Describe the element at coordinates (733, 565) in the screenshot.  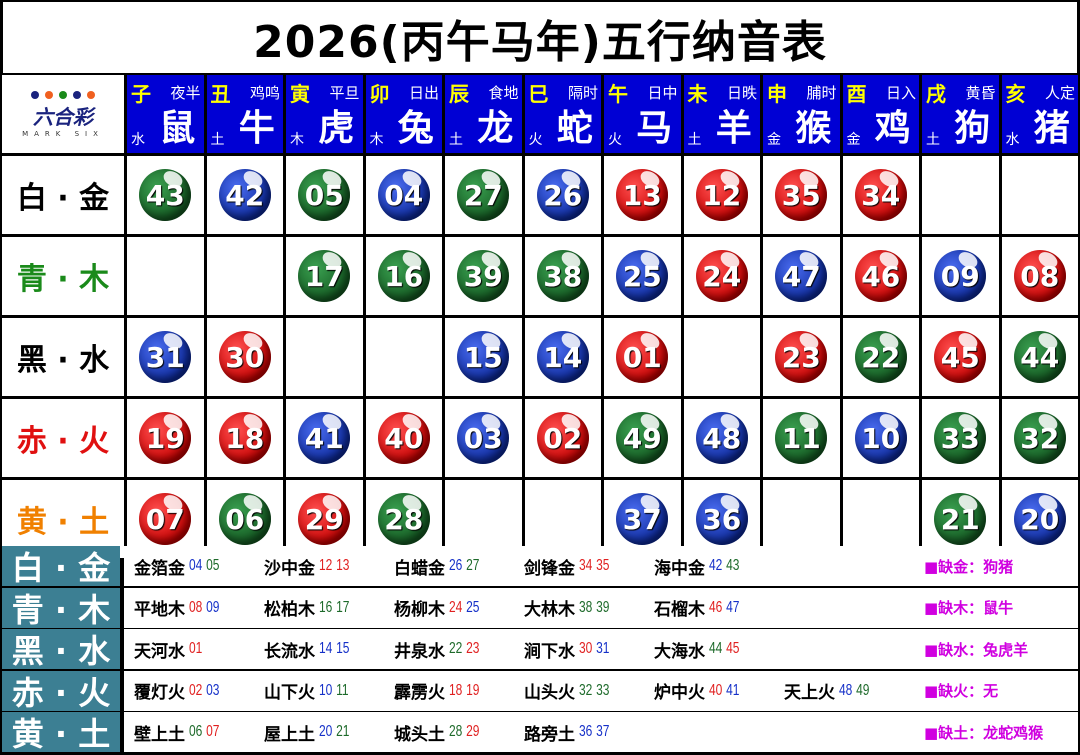
I see `nayin-number: 43` at that location.